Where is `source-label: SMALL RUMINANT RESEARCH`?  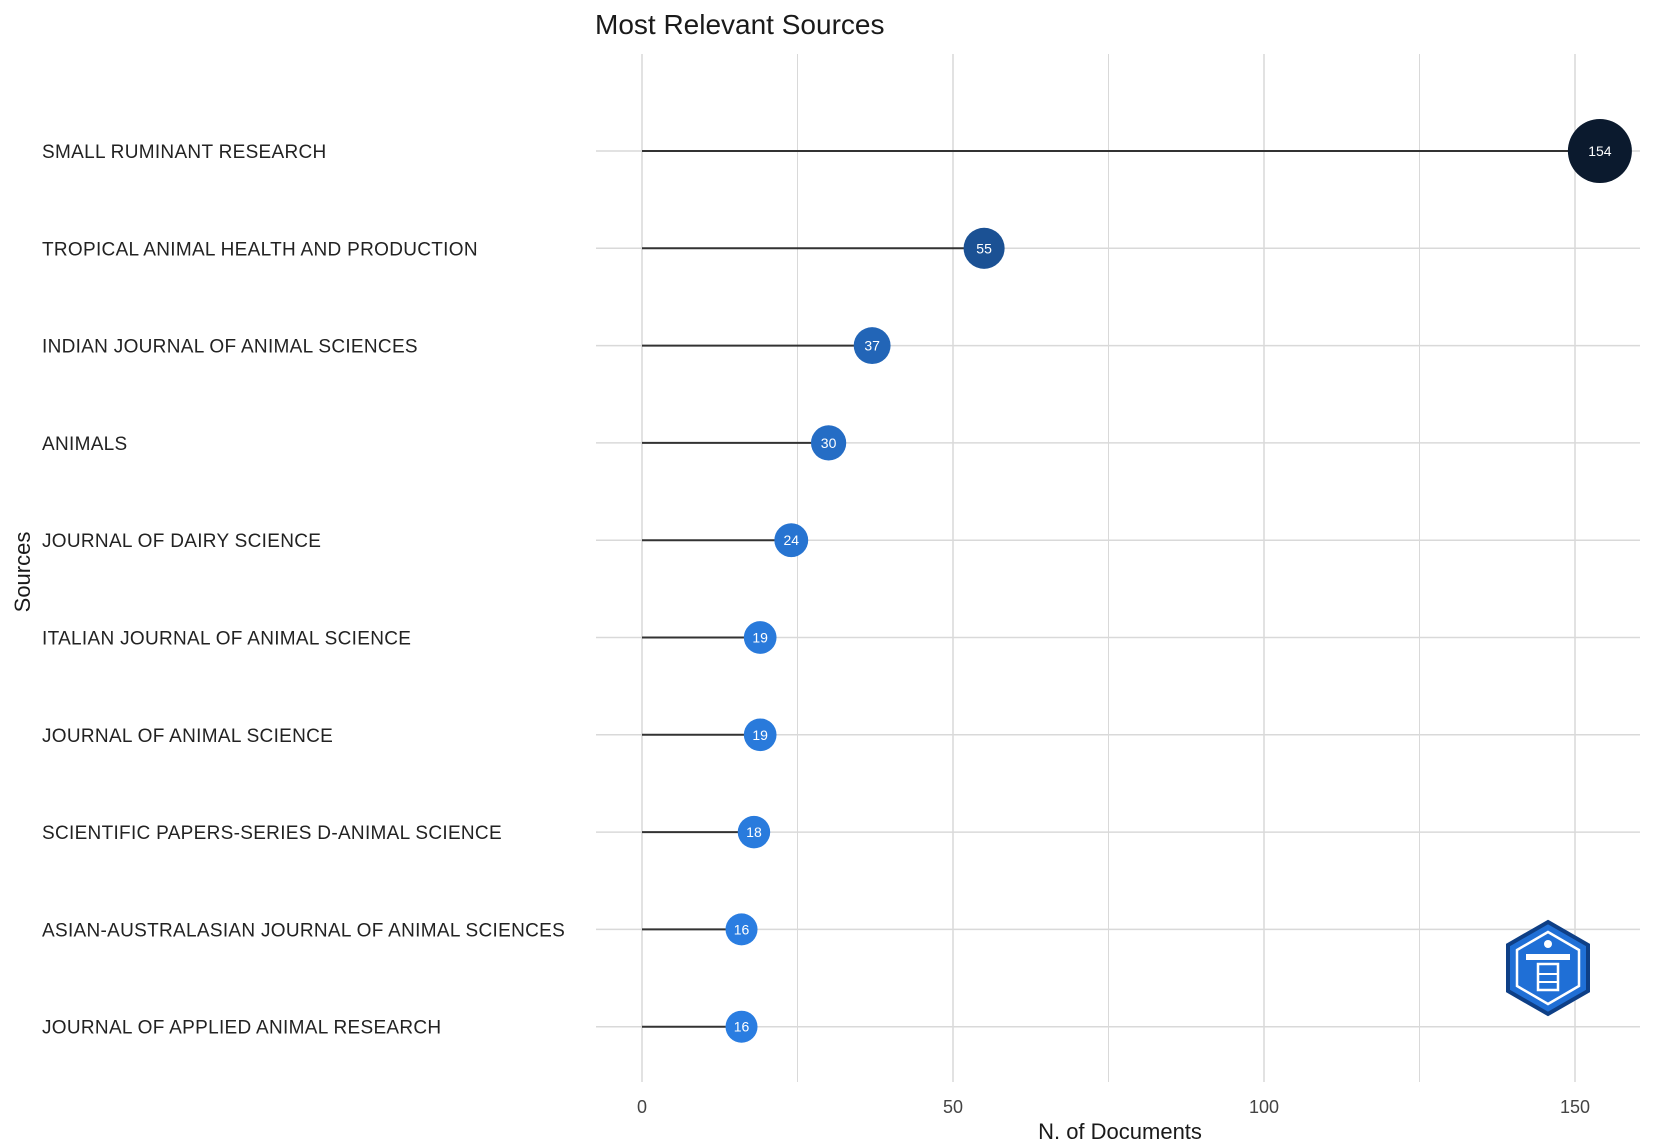 source-label: SMALL RUMINANT RESEARCH is located at coordinates (184, 152).